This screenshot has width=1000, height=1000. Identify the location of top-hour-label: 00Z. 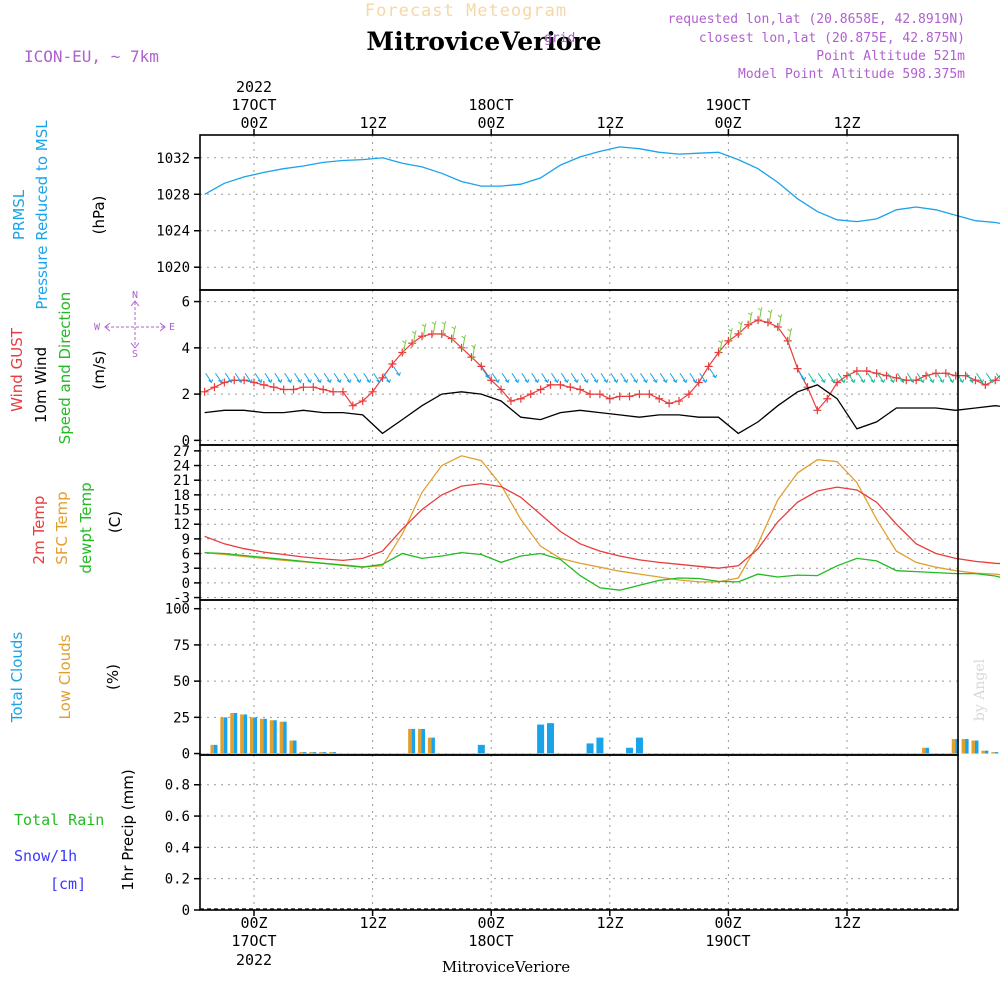
(727, 123).